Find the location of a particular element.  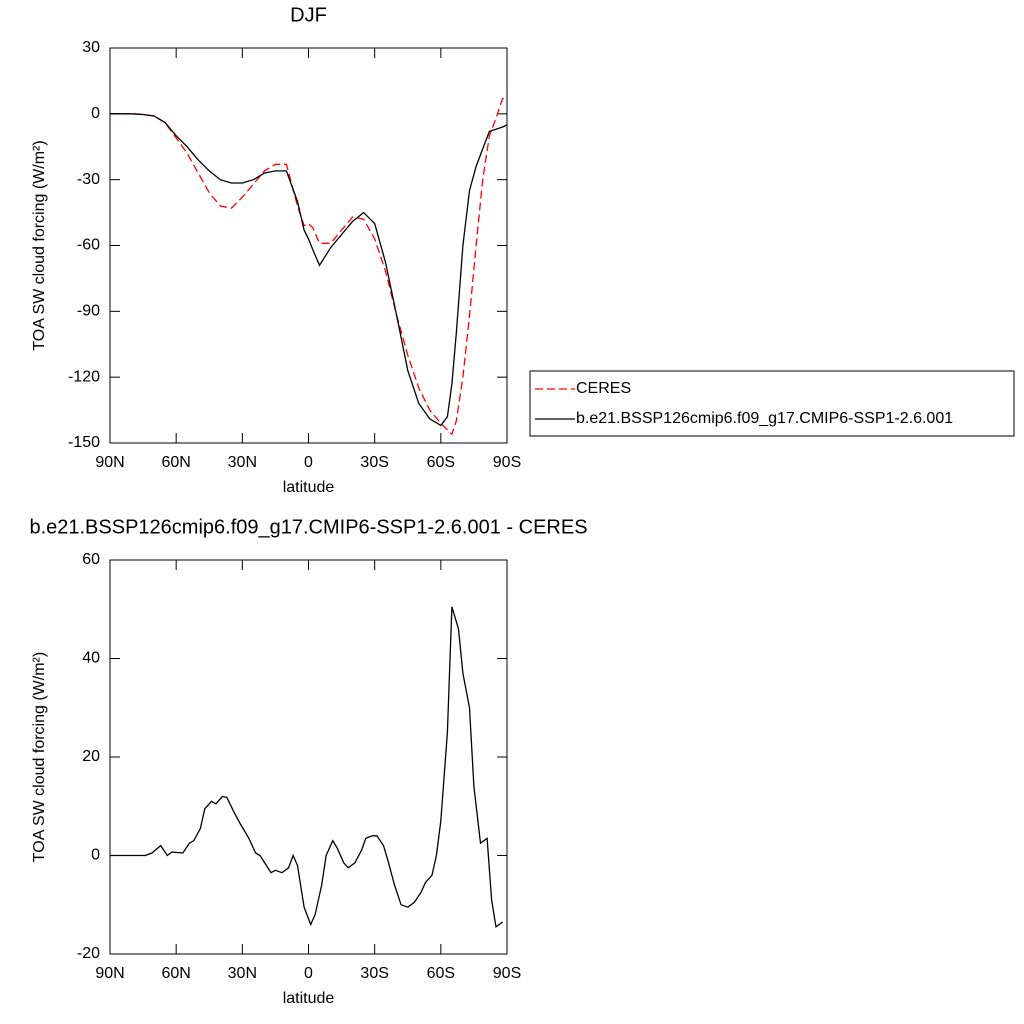

y-tick-label: -150 is located at coordinates (84, 442).